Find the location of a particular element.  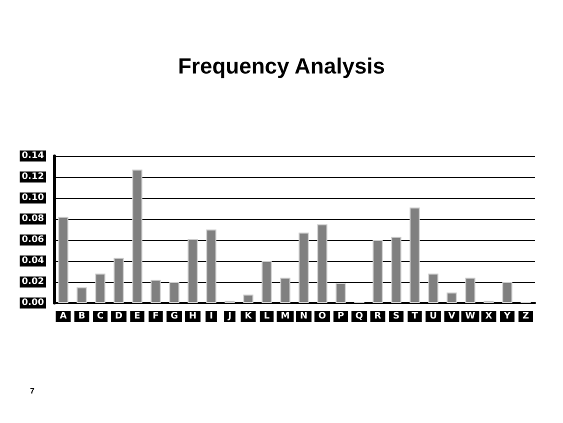

x-tick-label: X is located at coordinates (488, 317).